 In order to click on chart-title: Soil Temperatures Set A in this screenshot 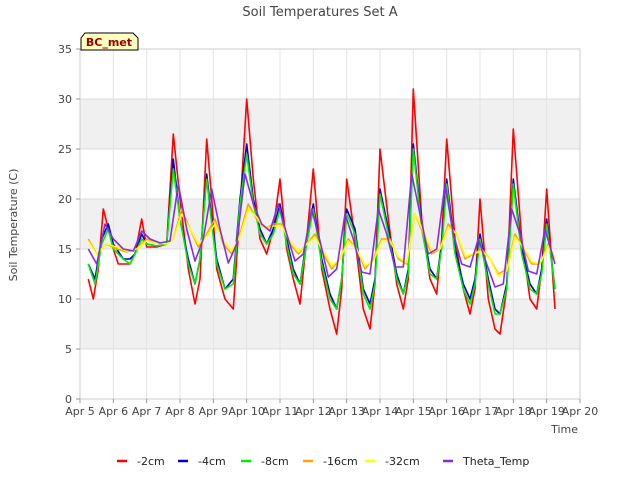, I will do `click(319, 12)`.